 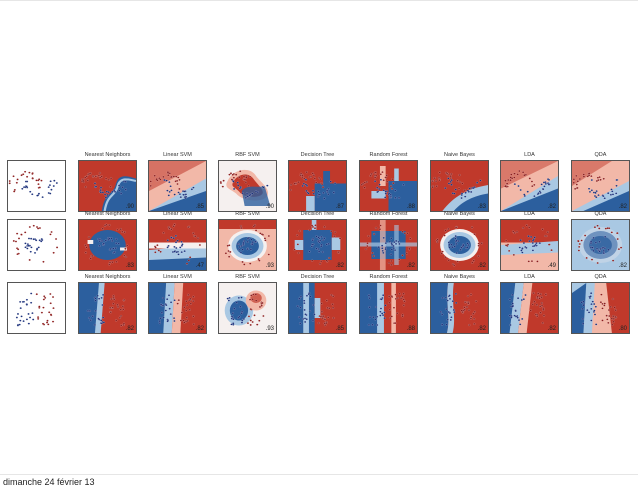 I want to click on accuracy-score: .87, so click(x=339, y=207).